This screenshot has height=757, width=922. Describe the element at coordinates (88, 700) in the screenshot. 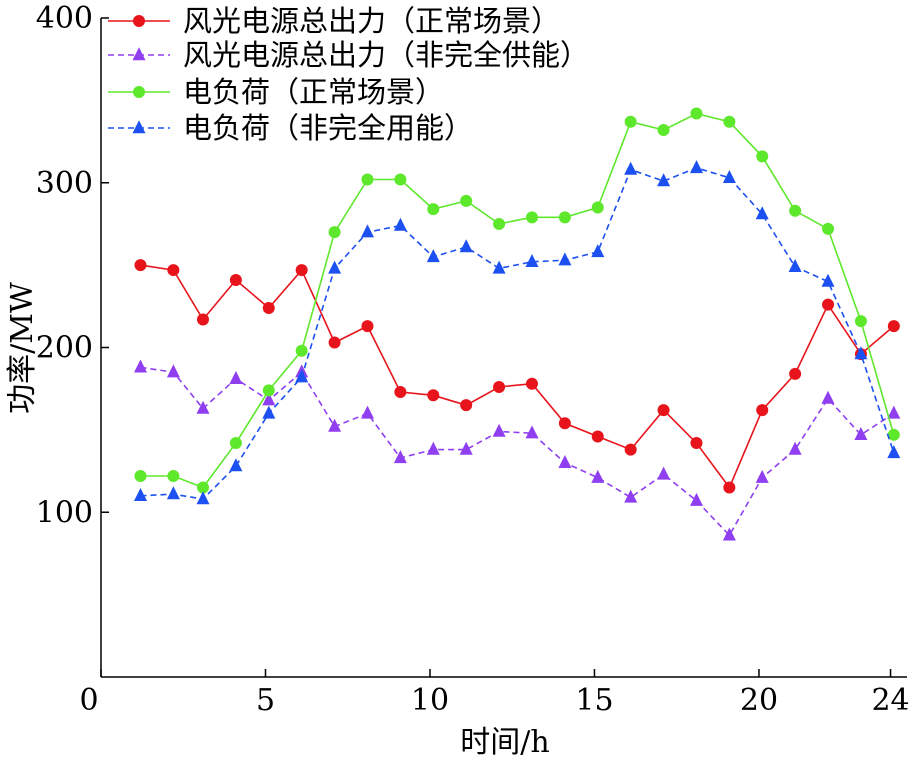

I see `x-tick-label: 0` at that location.